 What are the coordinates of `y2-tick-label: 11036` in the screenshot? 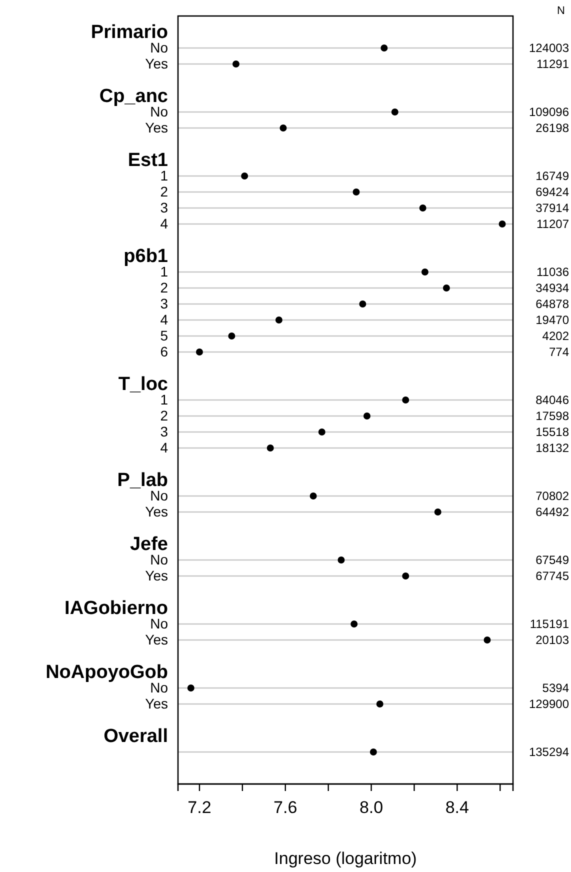 It's located at (553, 271).